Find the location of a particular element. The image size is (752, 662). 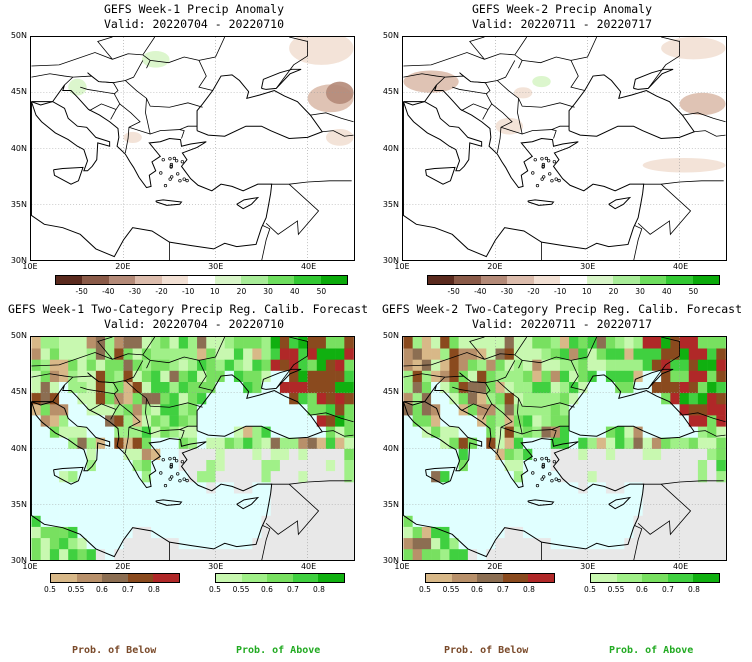

latitude-tick-label: 45N is located at coordinates (390, 392).